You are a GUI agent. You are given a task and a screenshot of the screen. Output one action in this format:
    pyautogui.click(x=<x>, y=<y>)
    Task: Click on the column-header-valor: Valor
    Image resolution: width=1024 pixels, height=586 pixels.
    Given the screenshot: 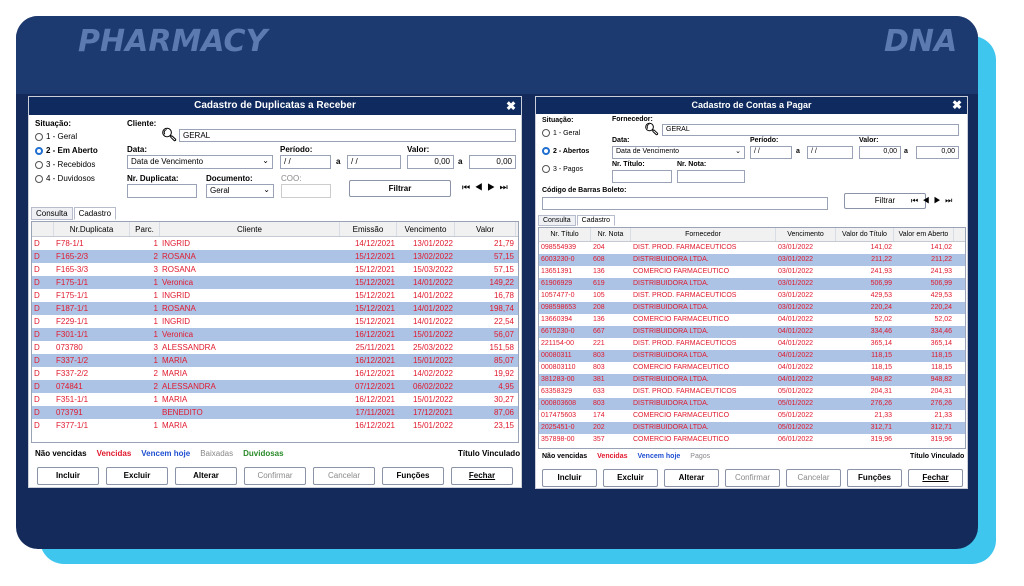 What is the action you would take?
    pyautogui.click(x=485, y=229)
    